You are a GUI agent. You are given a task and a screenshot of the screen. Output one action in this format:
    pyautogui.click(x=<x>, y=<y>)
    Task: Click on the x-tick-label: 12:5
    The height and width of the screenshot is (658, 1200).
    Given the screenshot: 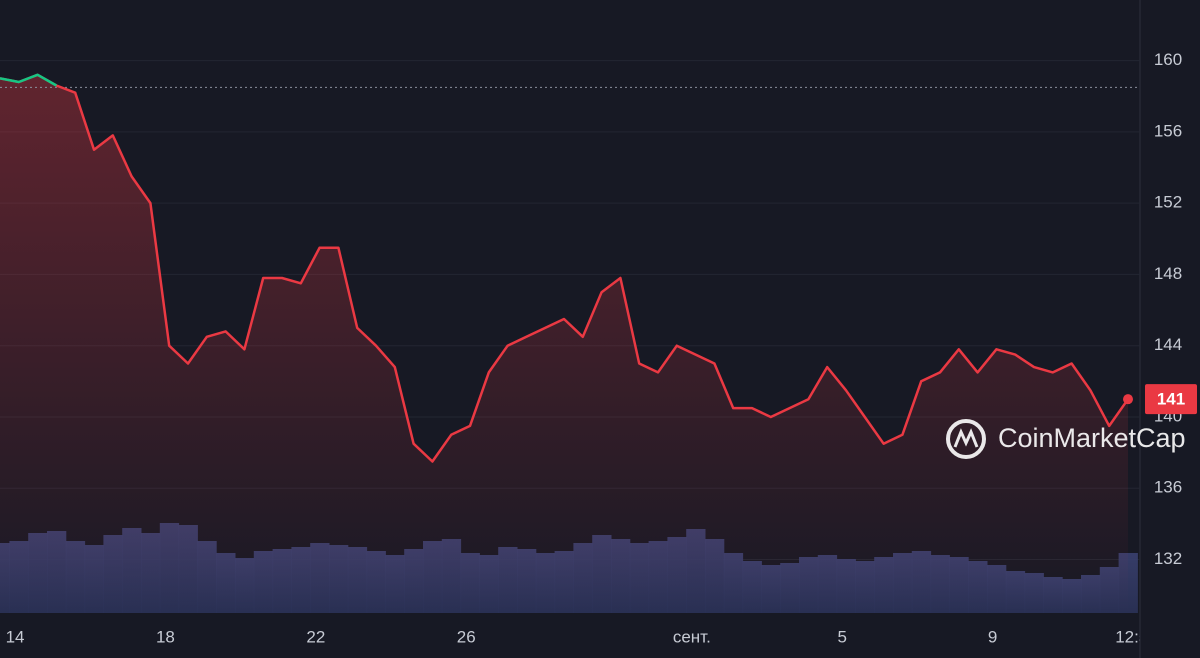 What is the action you would take?
    pyautogui.click(x=1131, y=636)
    